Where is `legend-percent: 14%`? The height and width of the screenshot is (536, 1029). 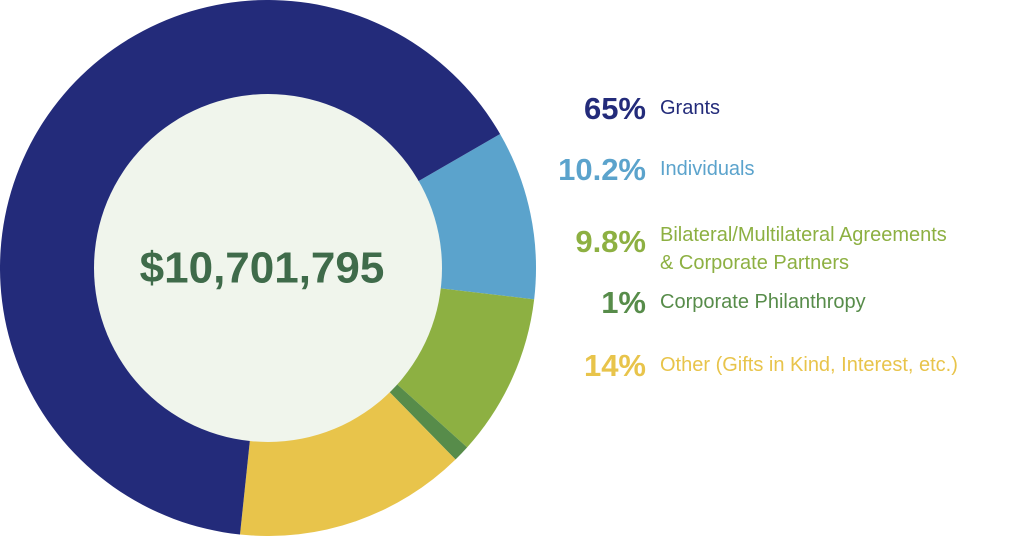 legend-percent: 14% is located at coordinates (614, 365).